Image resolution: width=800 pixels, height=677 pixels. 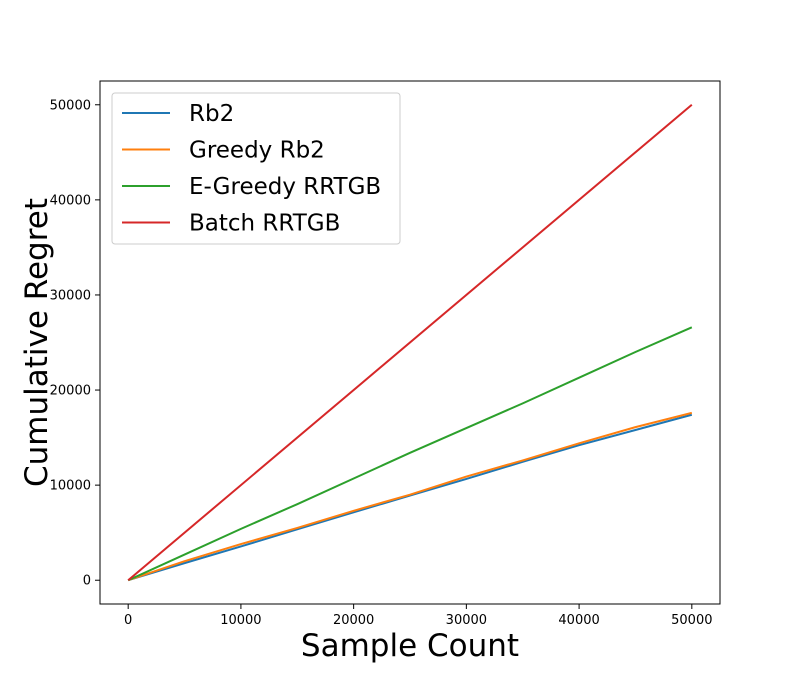 I want to click on legend-label: E-Greedy RRTGB, so click(x=285, y=187).